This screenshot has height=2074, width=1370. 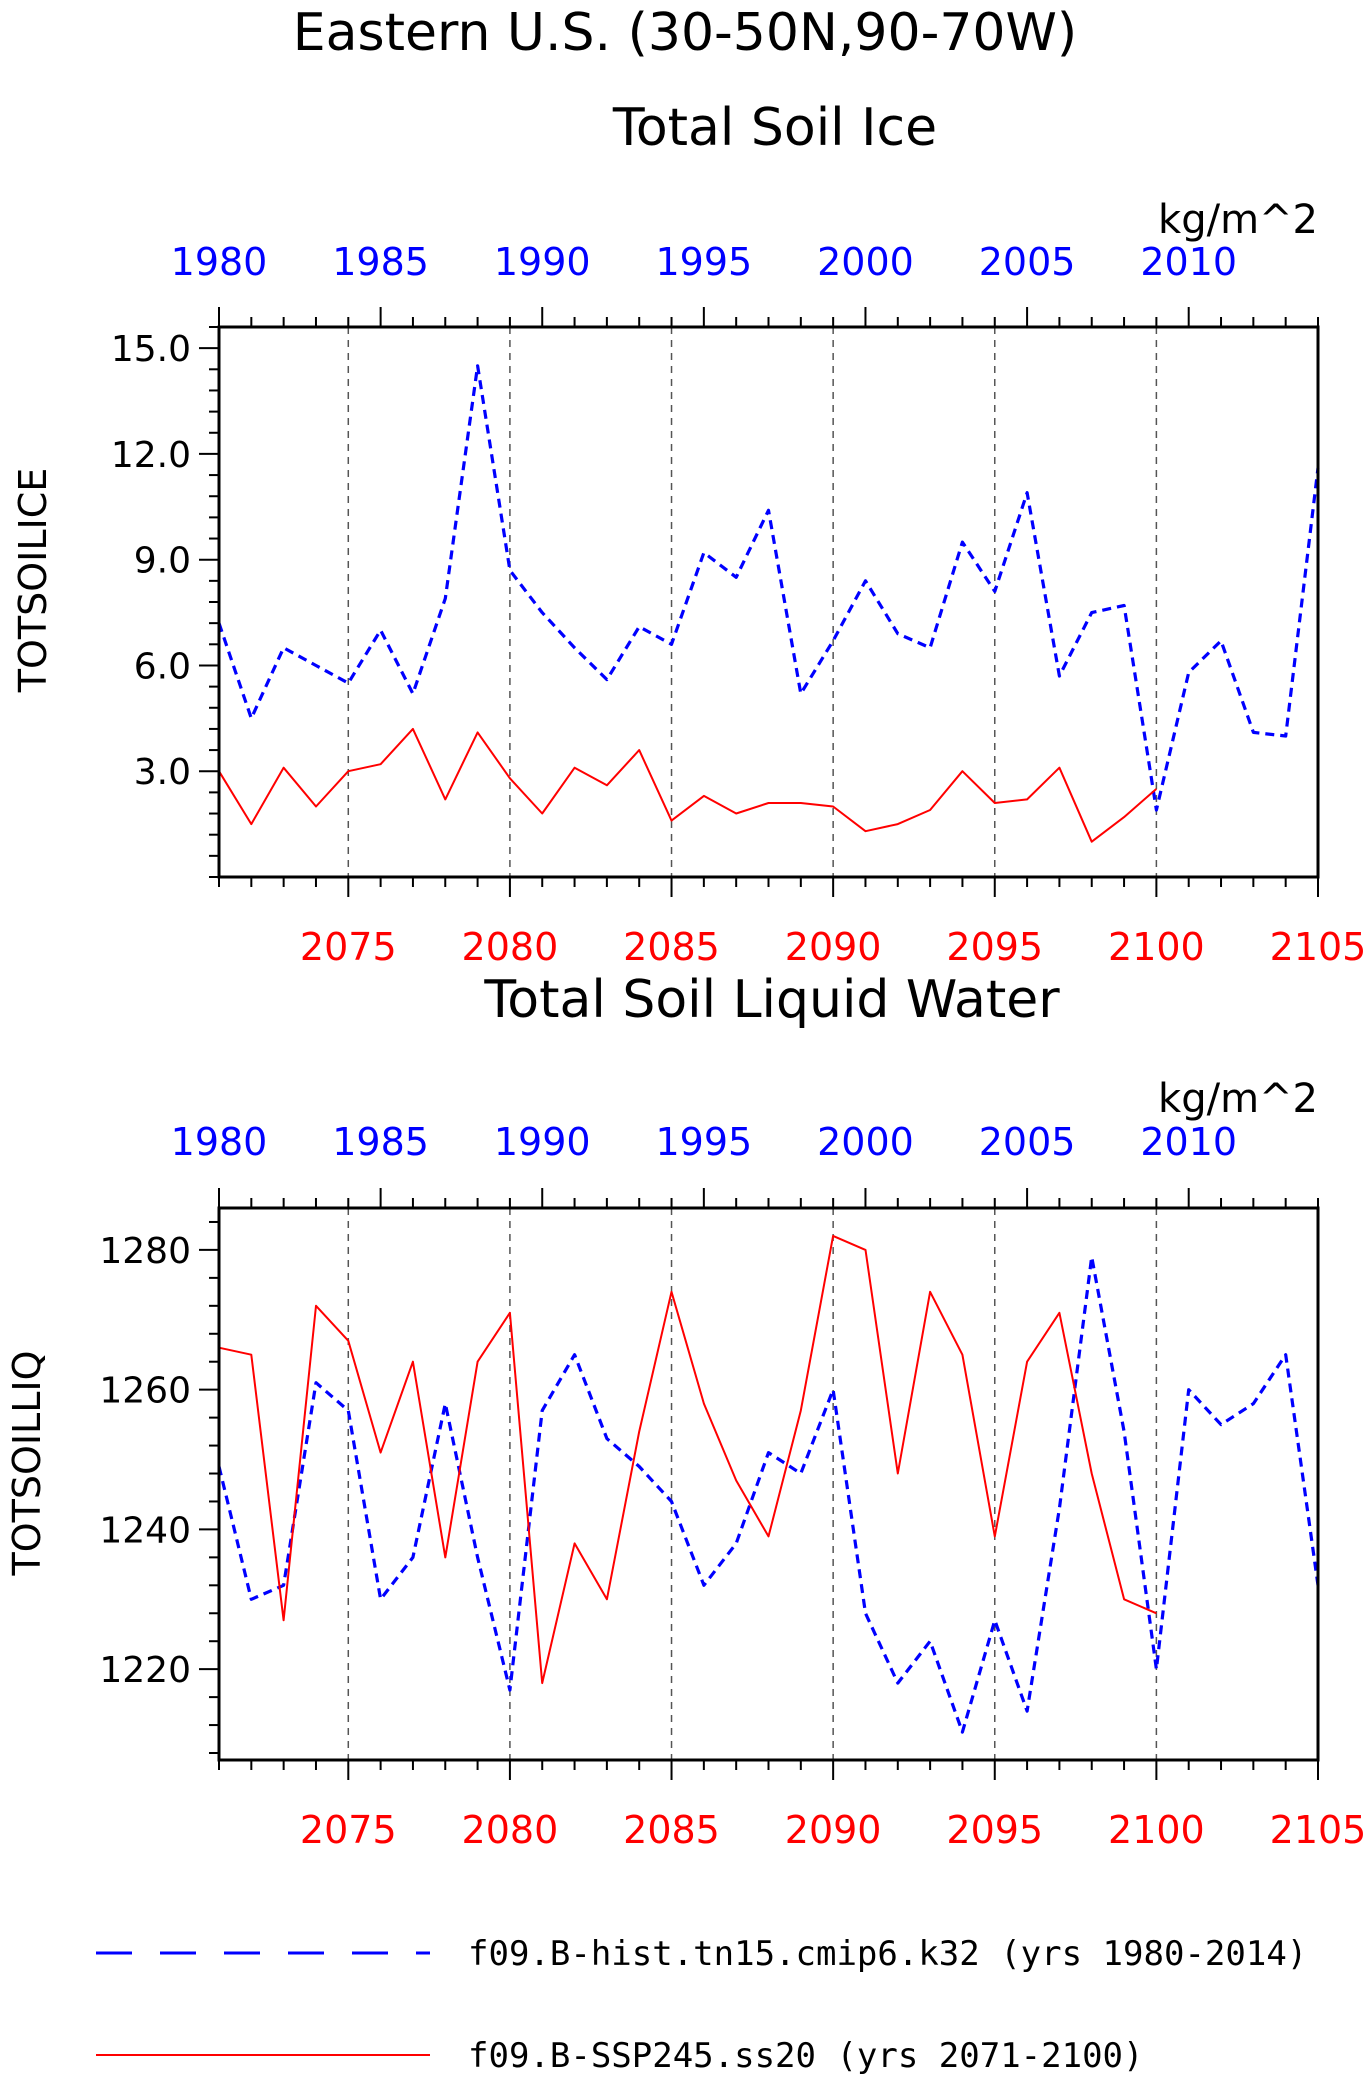 I want to click on y-tick-label: 6.0, so click(x=162, y=666).